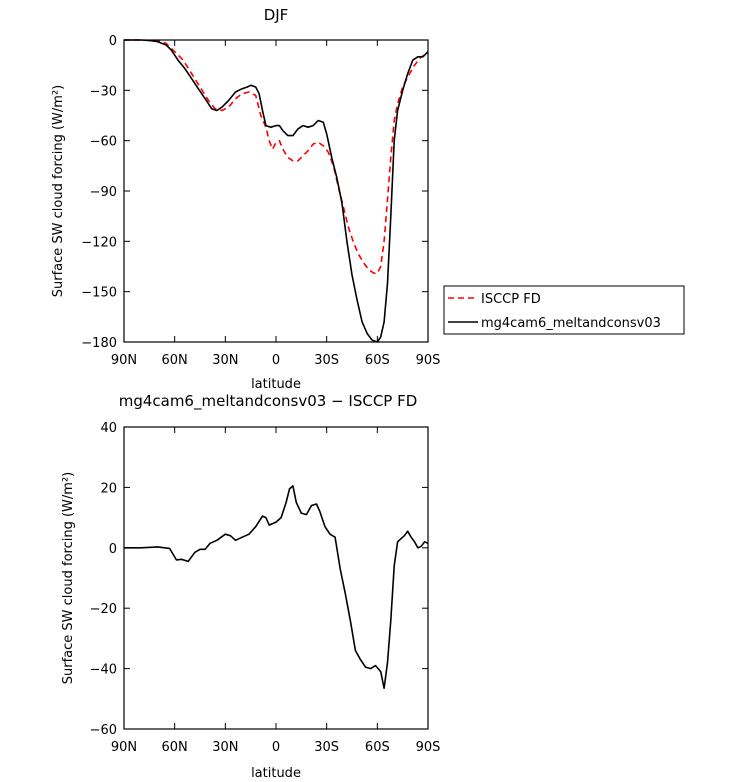 The width and height of the screenshot is (732, 782). Describe the element at coordinates (103, 91) in the screenshot. I see `top-y-tick-label: −30` at that location.